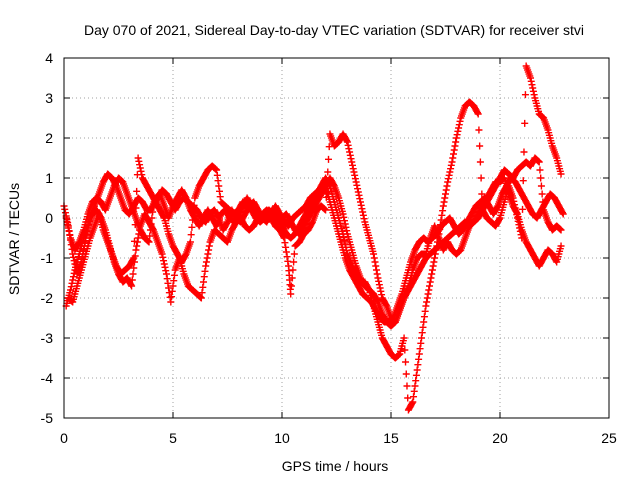 The width and height of the screenshot is (640, 480). What do you see at coordinates (47, 298) in the screenshot?
I see `y-tick-label: -2` at bounding box center [47, 298].